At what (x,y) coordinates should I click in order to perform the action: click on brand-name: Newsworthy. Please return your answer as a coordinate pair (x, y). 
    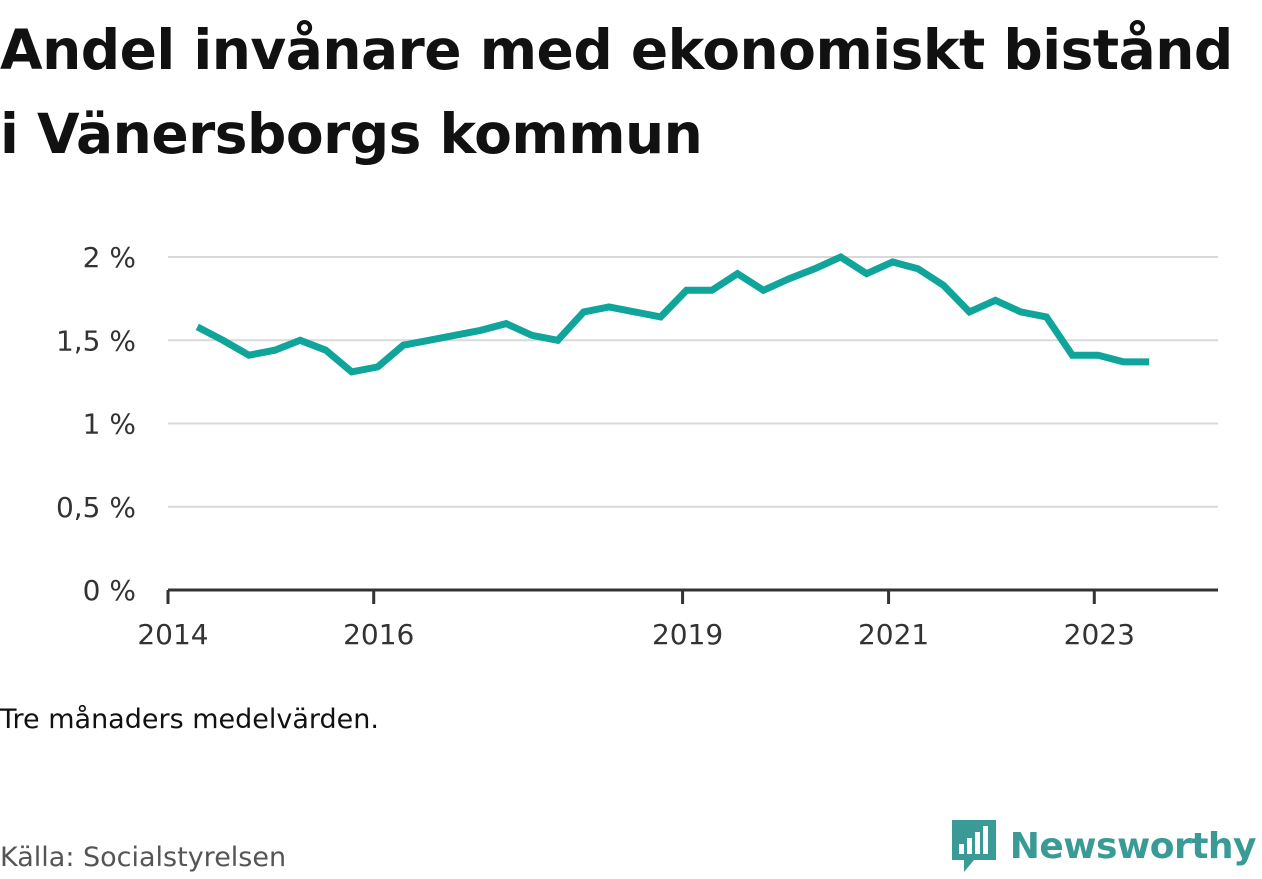
    Looking at the image, I should click on (1133, 846).